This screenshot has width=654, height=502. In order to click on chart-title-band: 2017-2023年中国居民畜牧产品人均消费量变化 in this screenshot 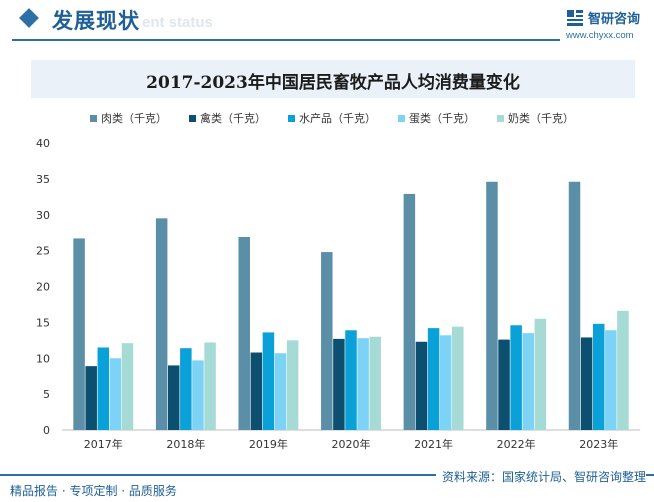, I will do `click(333, 79)`.